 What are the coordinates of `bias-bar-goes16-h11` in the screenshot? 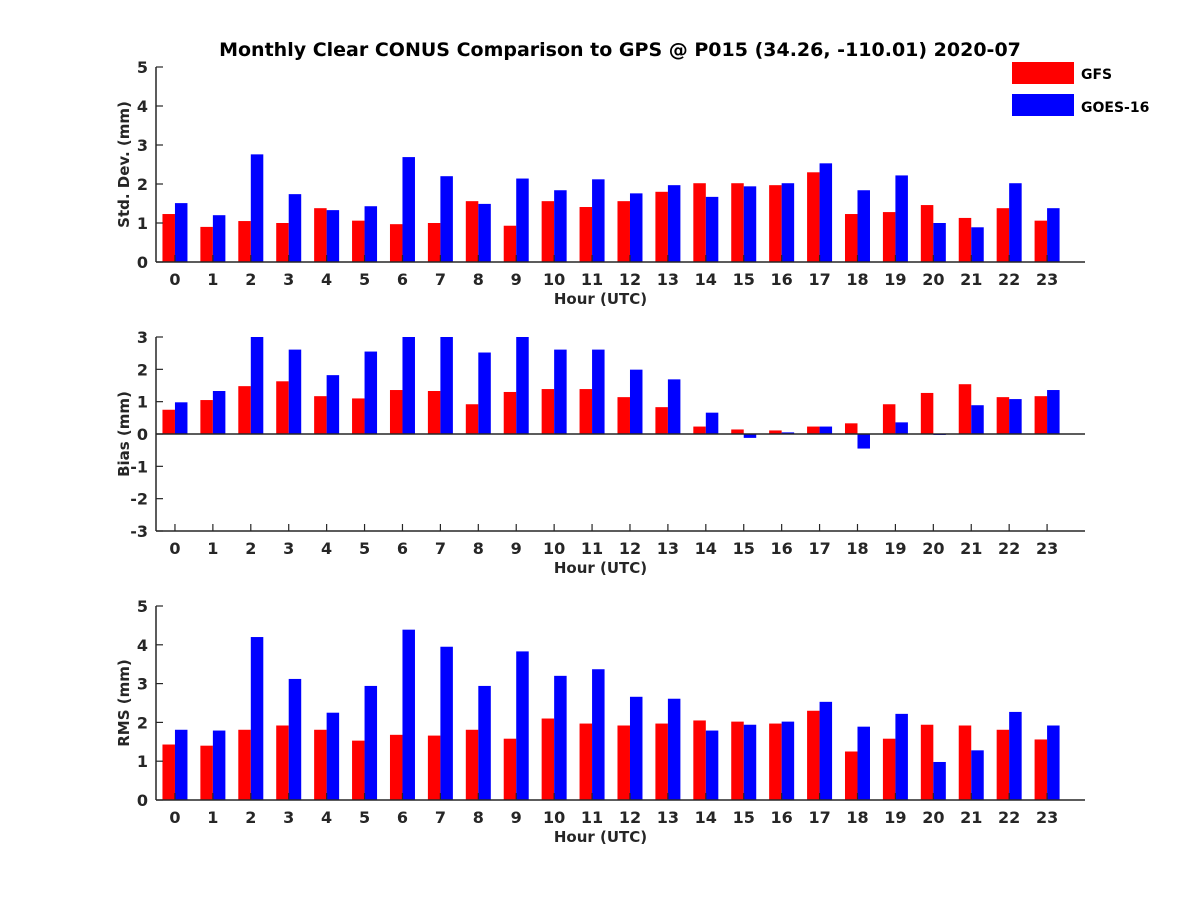 It's located at (598, 391).